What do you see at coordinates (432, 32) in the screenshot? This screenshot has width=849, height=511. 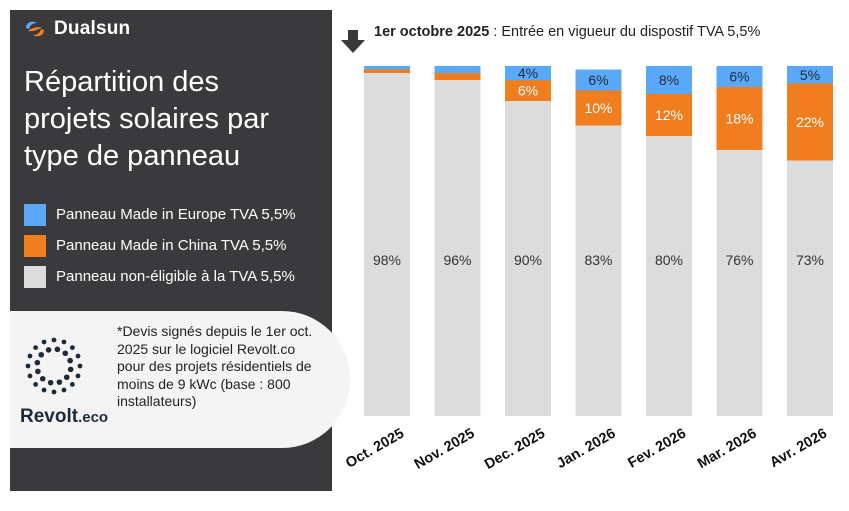 I see `event-date: 1er octobre 2025` at bounding box center [432, 32].